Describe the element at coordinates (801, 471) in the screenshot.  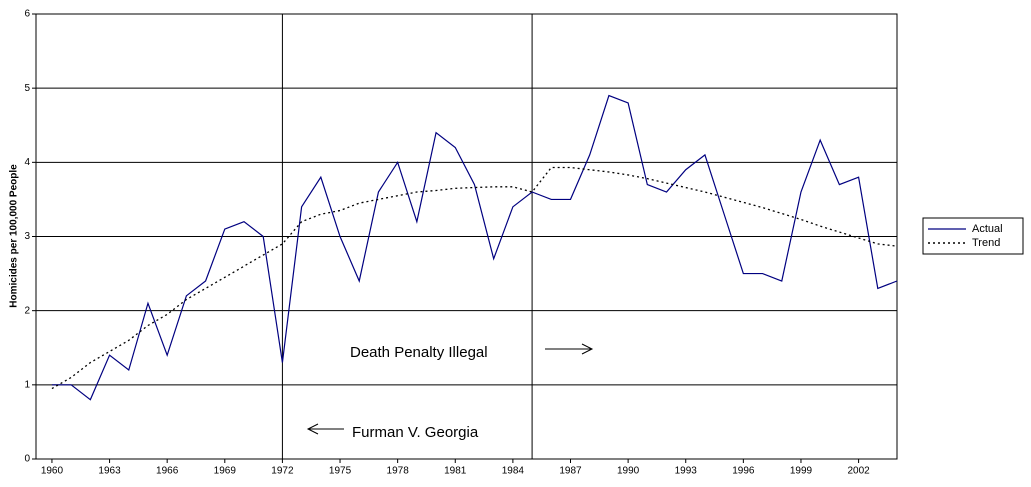
I see `x-tick-label: 1999` at that location.